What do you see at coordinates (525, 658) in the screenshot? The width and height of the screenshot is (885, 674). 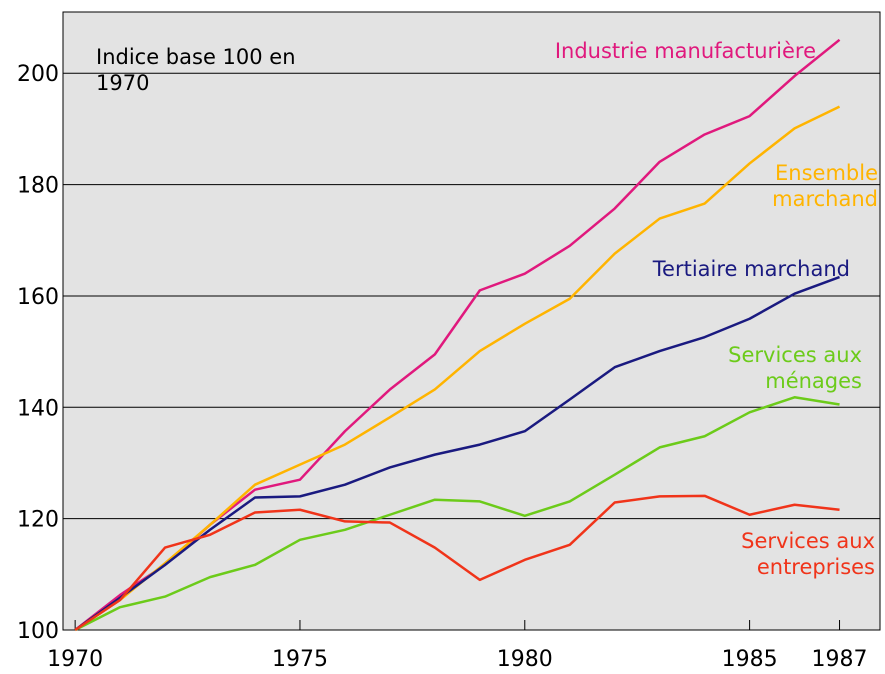 I see `x-tick-label: 1980` at bounding box center [525, 658].